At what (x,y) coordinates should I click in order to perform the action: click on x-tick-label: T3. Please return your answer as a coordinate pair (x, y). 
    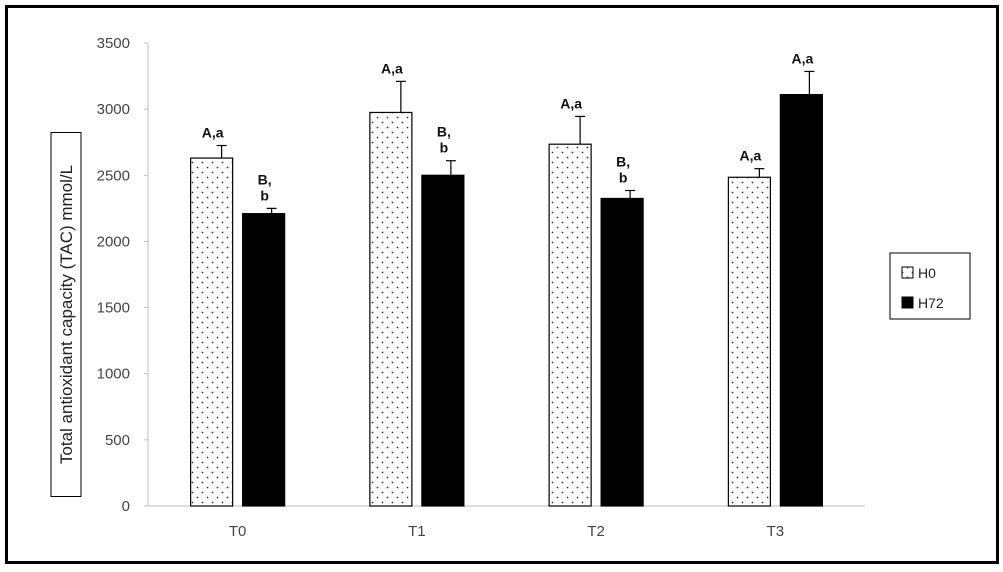
    Looking at the image, I should click on (776, 531).